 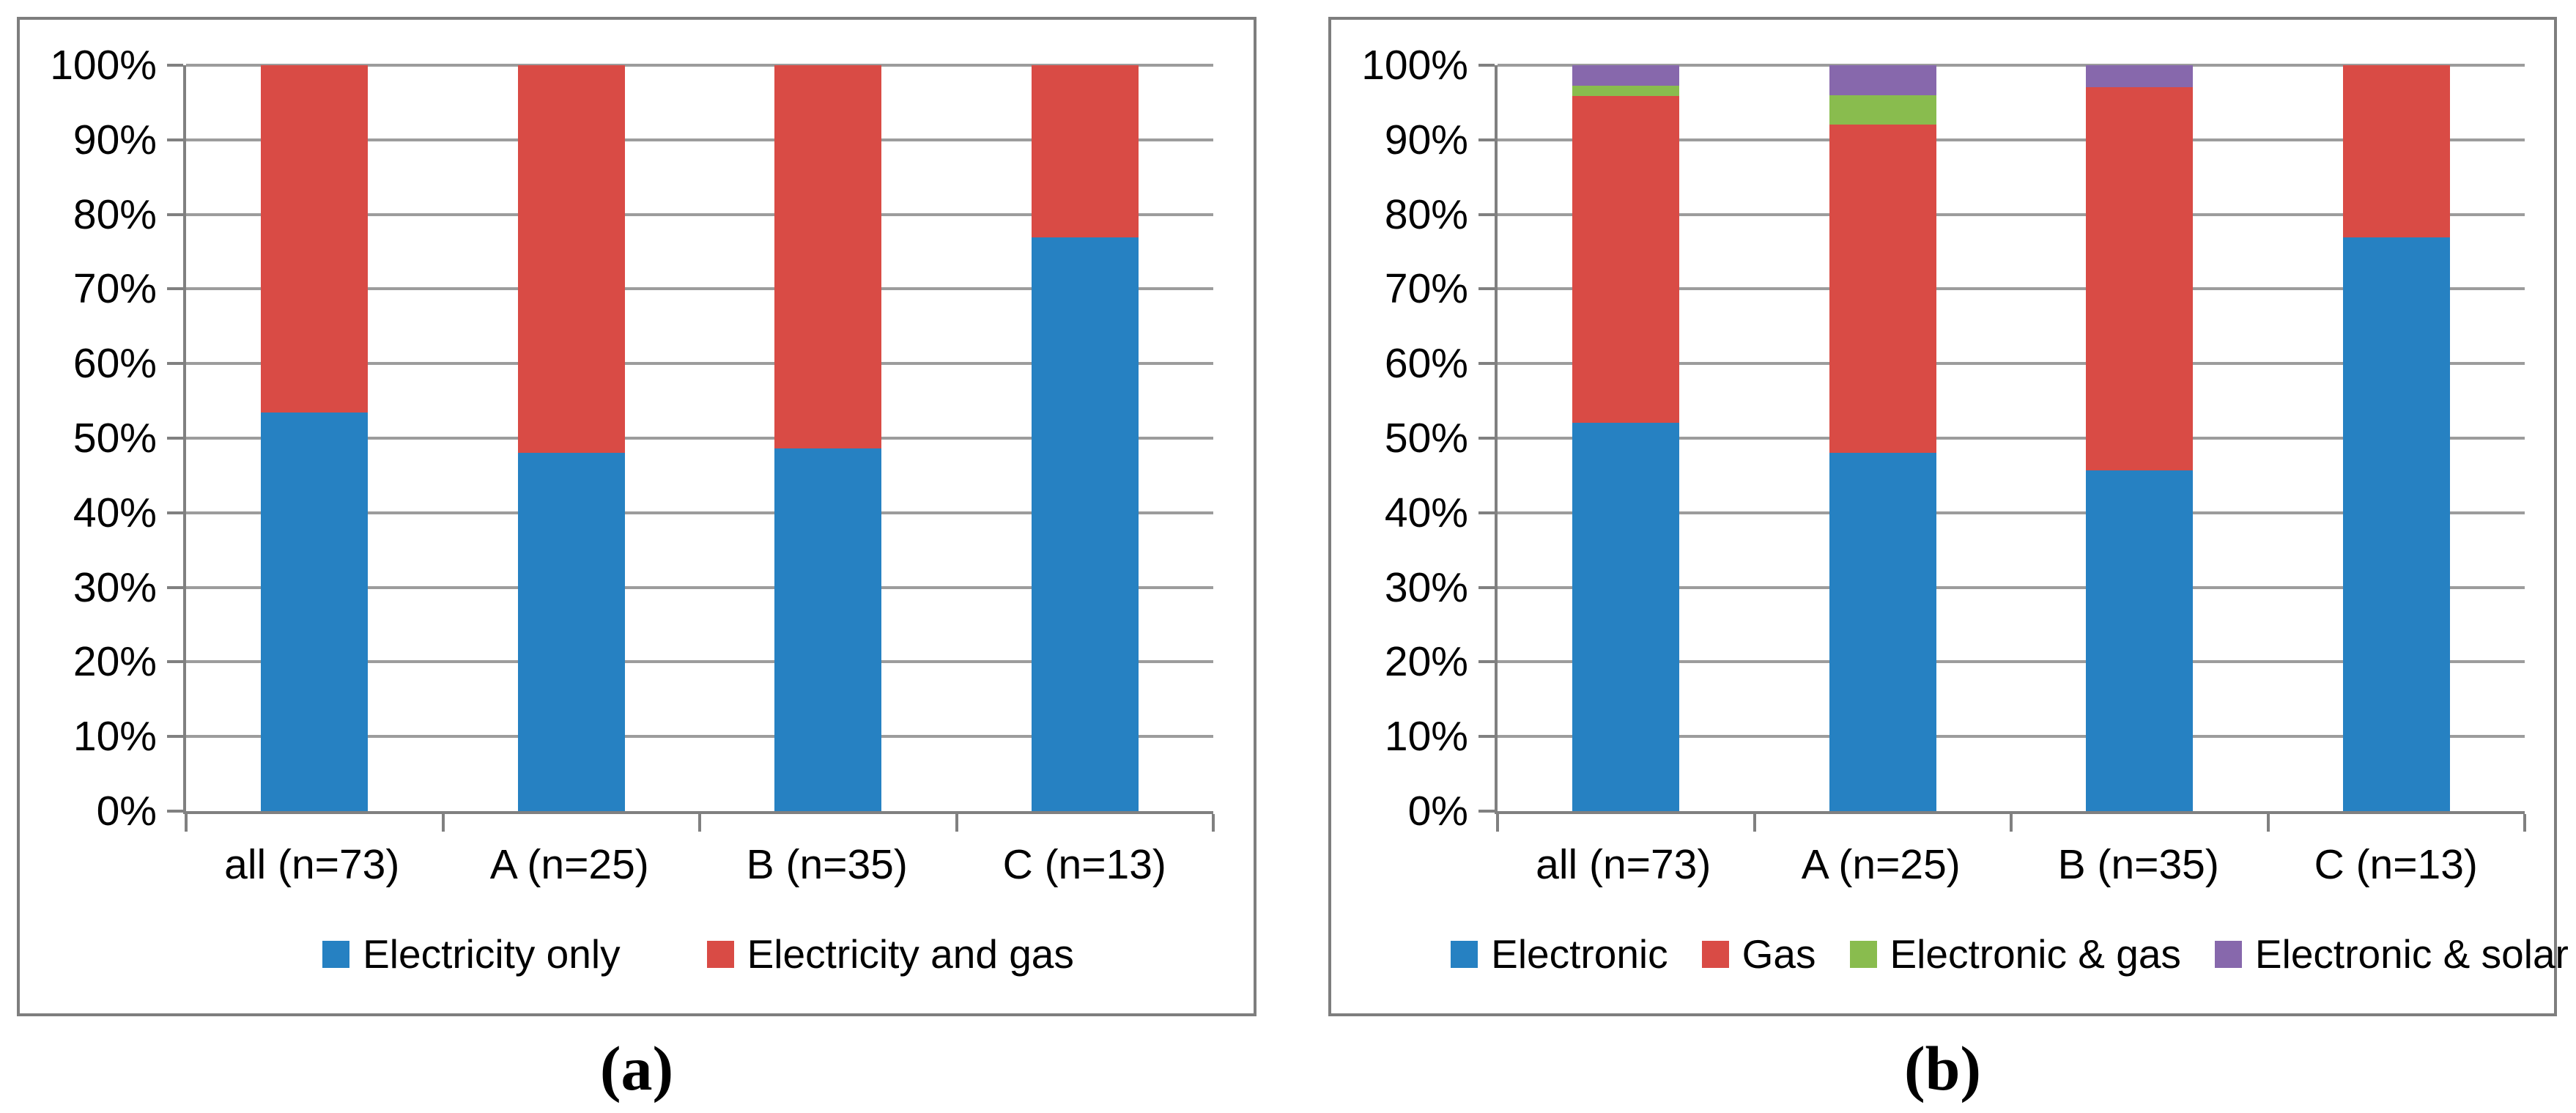 What do you see at coordinates (2138, 864) in the screenshot?
I see `category-label: B (n=35)` at bounding box center [2138, 864].